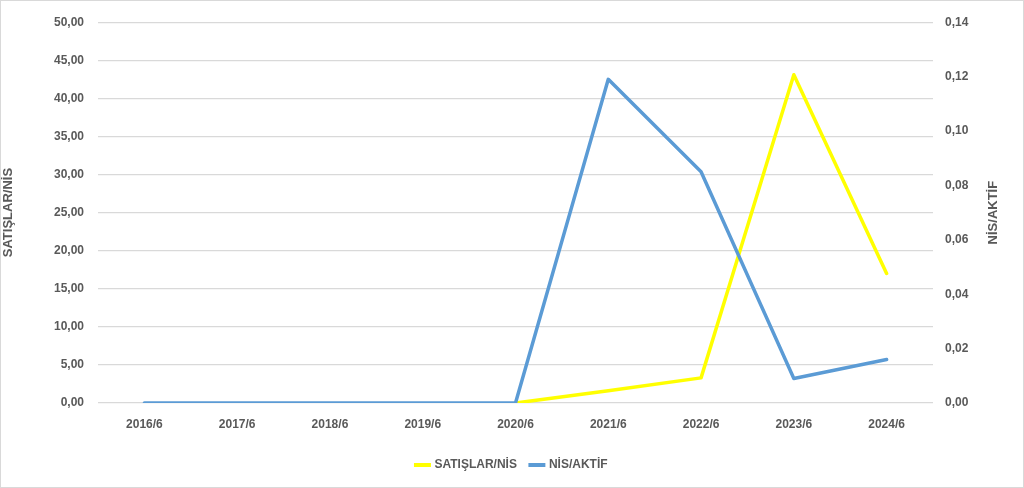 The width and height of the screenshot is (1024, 488). I want to click on y-tick-label: 35,00, so click(69, 135).